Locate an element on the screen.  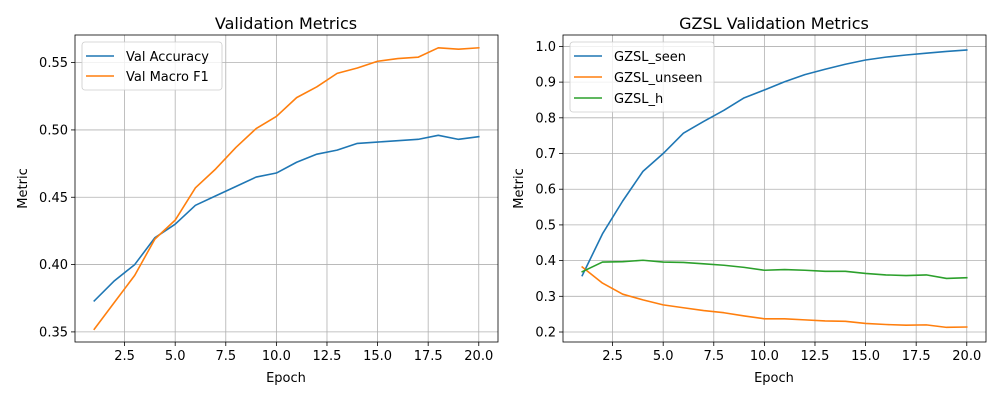
chart-title: Validation Metrics is located at coordinates (286, 23).